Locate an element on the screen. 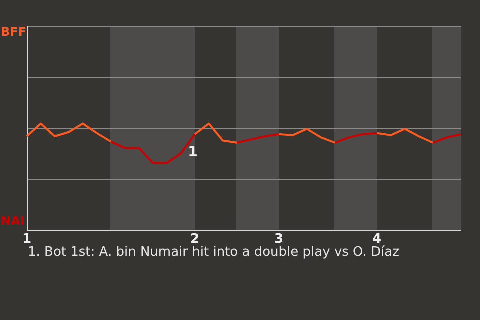  x-tick-label: 1 is located at coordinates (27, 240).